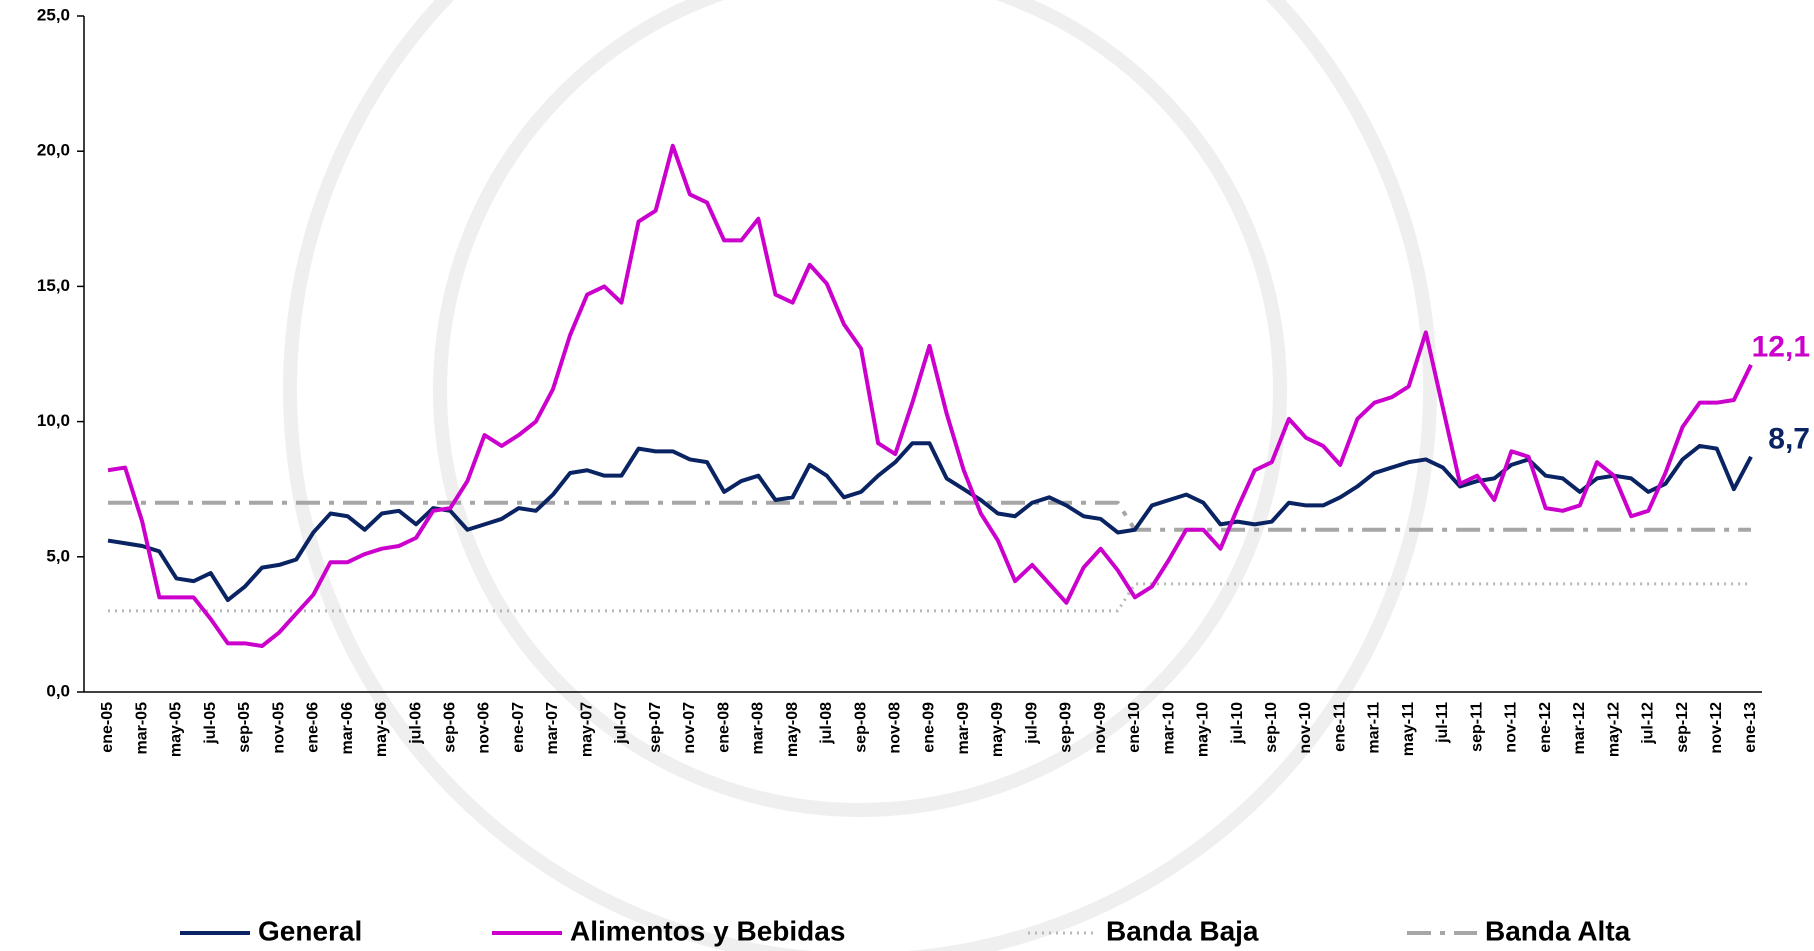  I want to click on x-tick-label: ene-11, so click(1339, 727).